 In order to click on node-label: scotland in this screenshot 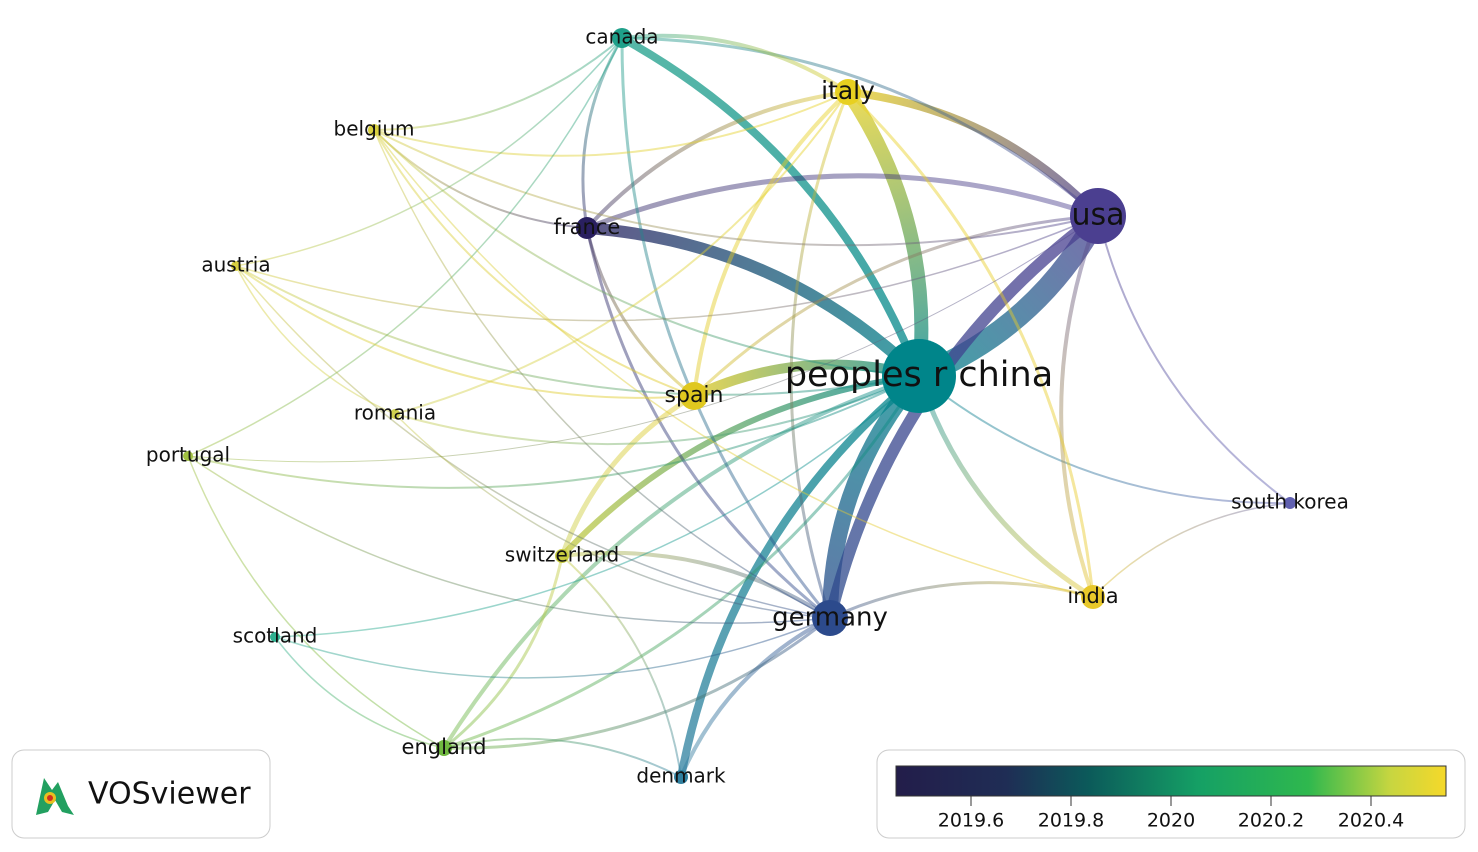, I will do `click(275, 636)`.